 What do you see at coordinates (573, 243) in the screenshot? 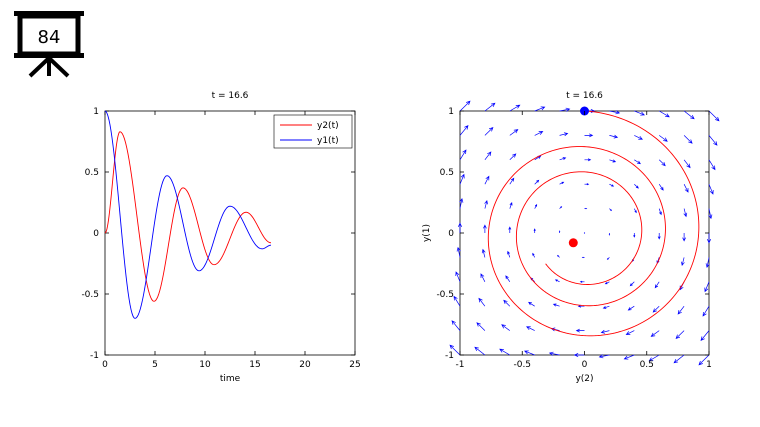
I see `current-point-marker` at bounding box center [573, 243].